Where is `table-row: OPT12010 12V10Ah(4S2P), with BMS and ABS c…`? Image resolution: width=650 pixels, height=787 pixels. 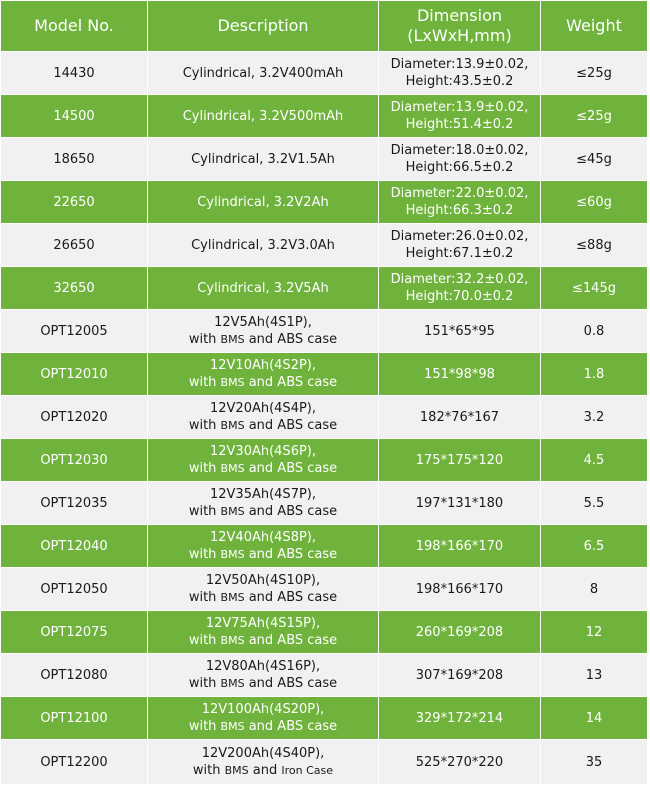 table-row: OPT12010 12V10Ah(4S2P), with BMS and ABS c… is located at coordinates (324, 374).